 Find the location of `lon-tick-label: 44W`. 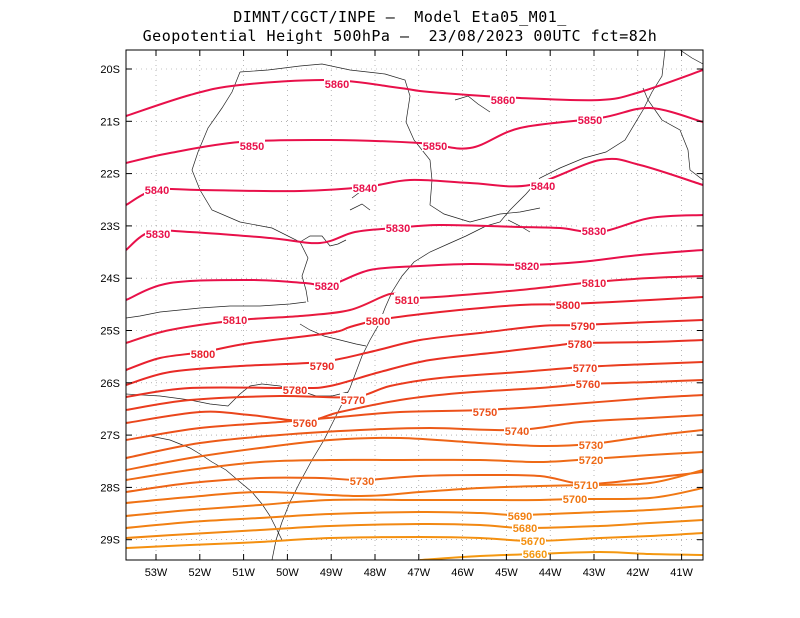

lon-tick-label: 44W is located at coordinates (550, 573).